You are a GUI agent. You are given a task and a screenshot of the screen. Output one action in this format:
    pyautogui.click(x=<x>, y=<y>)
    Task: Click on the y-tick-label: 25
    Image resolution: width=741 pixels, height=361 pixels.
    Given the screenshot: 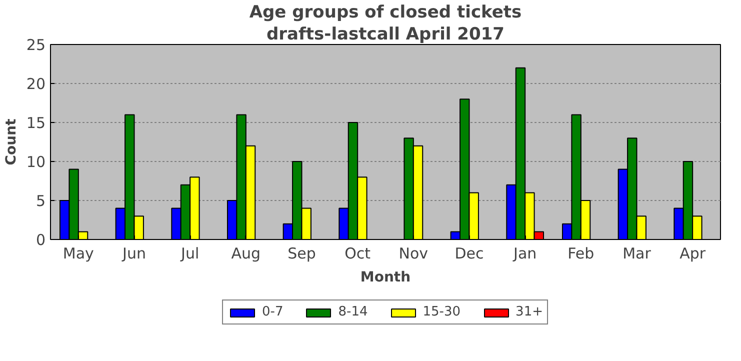 What is the action you would take?
    pyautogui.click(x=36, y=45)
    